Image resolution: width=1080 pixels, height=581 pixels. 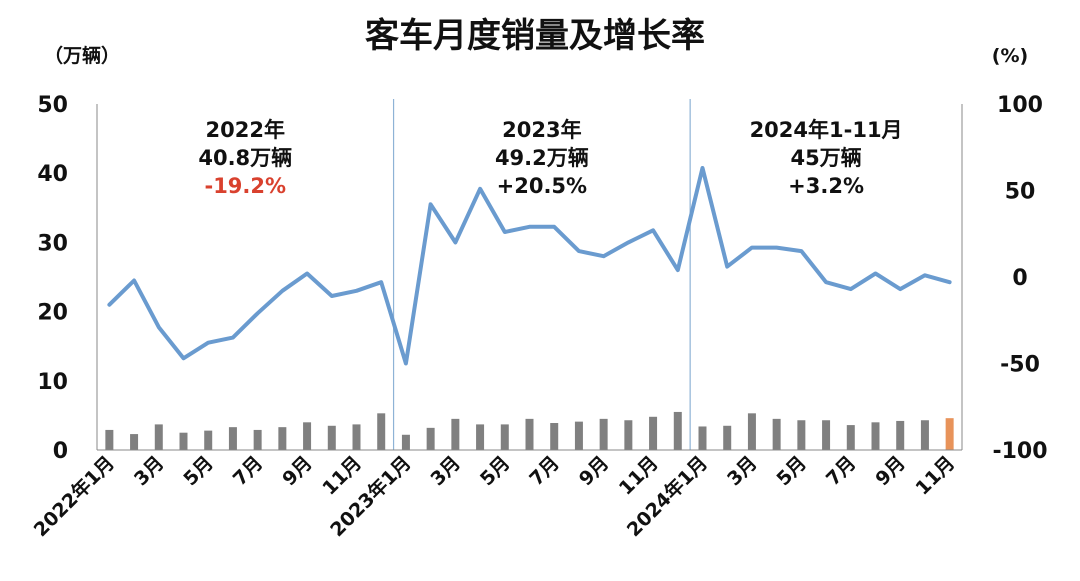 What do you see at coordinates (248, 471) in the screenshot?
I see `x-tick-label-3: 7月` at bounding box center [248, 471].